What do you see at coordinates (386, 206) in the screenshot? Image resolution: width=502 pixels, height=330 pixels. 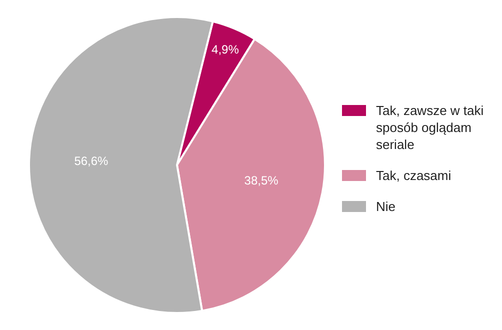 I see `legend-label: Nie` at bounding box center [386, 206].